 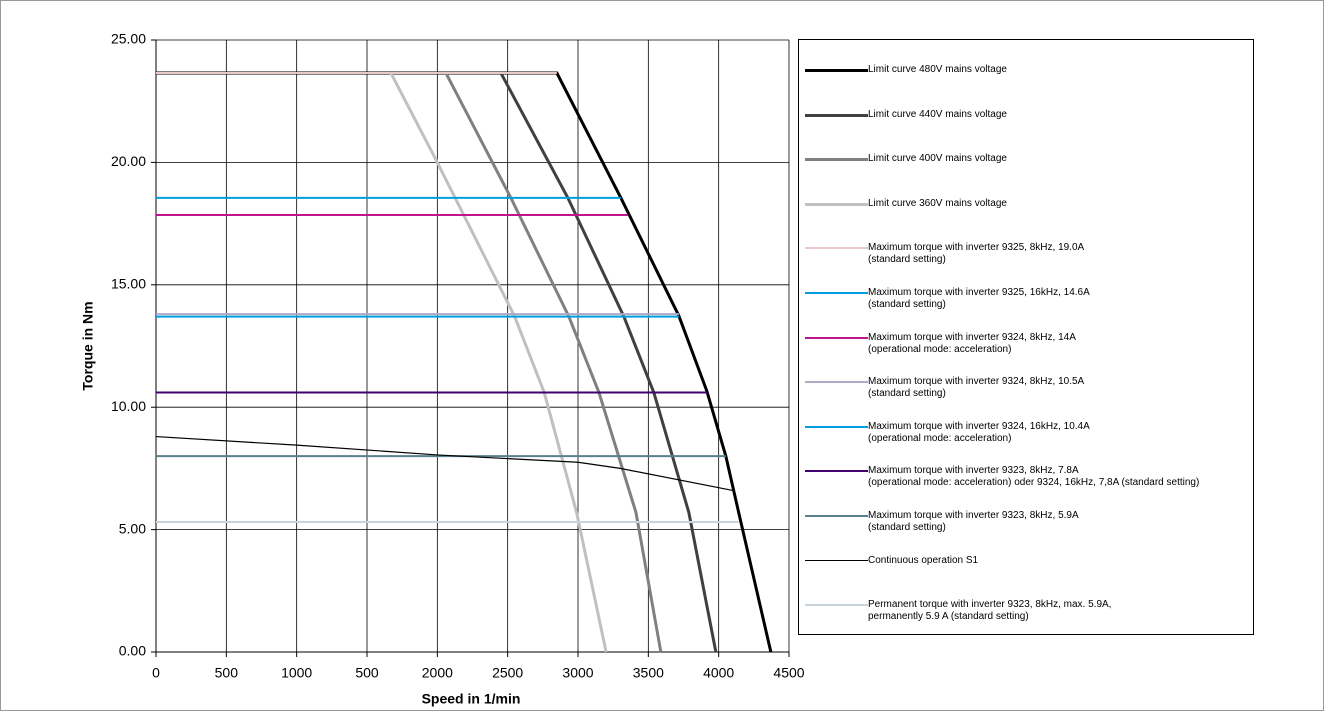 I want to click on legend-label: Limit curve 480V mains voltage, so click(x=937, y=69).